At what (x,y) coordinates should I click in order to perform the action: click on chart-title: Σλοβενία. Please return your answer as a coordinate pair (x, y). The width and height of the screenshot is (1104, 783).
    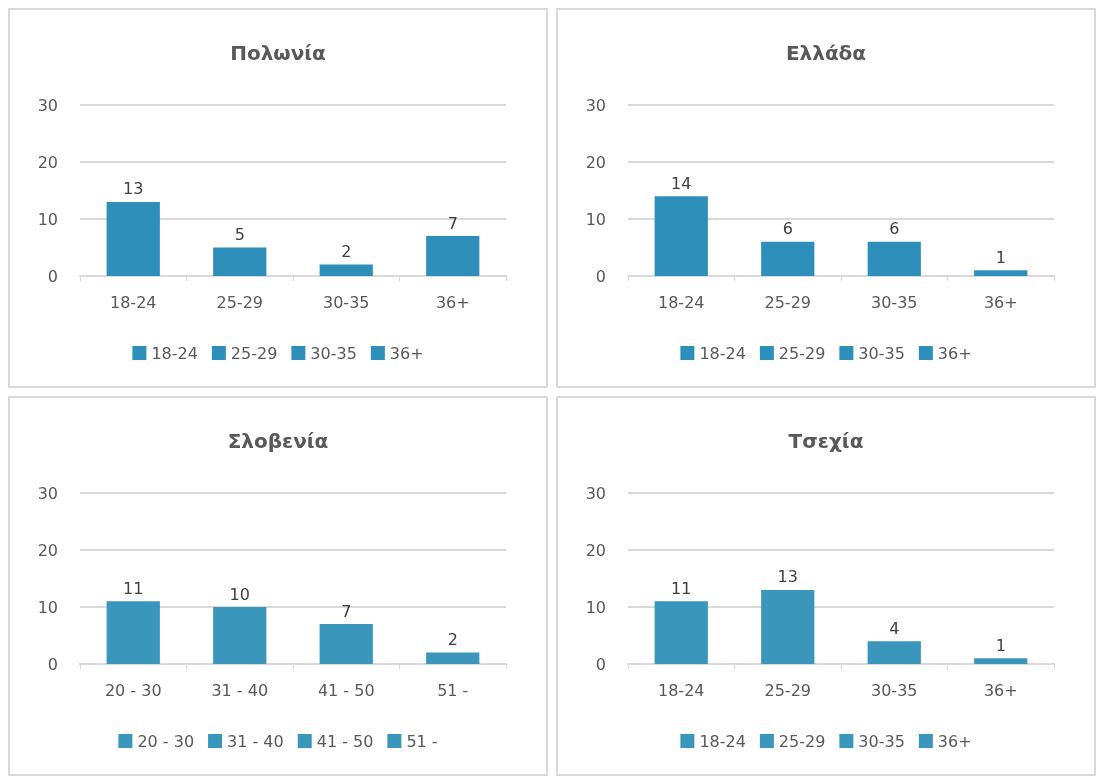
    Looking at the image, I should click on (278, 441).